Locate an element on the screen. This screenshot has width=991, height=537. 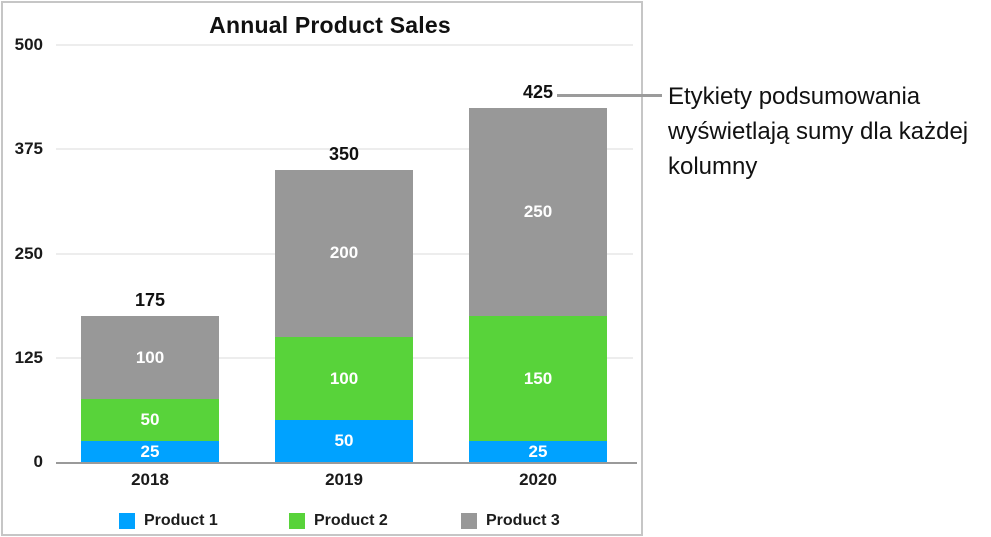
callout-line is located at coordinates (609, 95).